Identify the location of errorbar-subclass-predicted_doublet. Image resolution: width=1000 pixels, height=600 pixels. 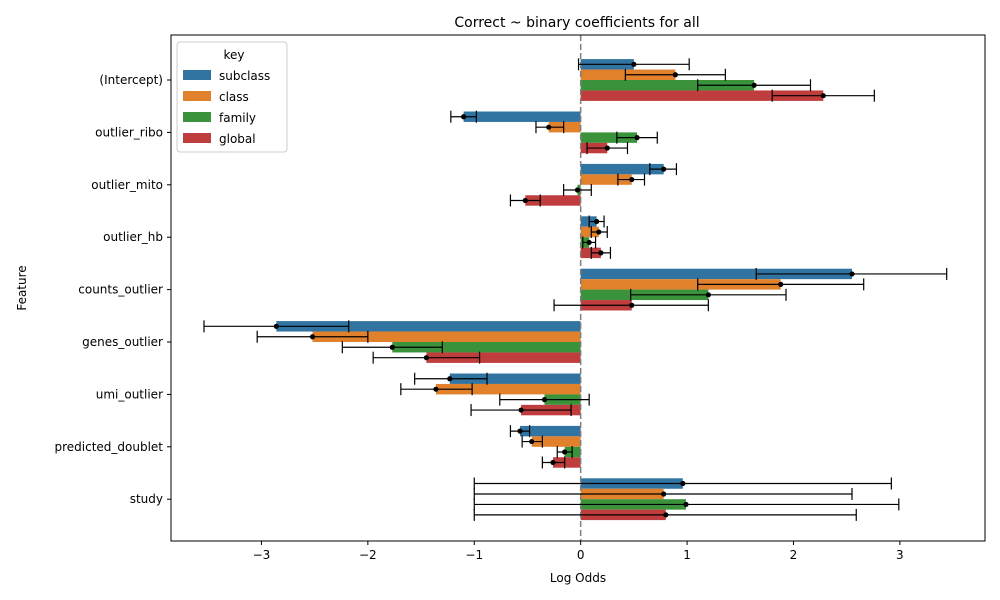
(520, 431).